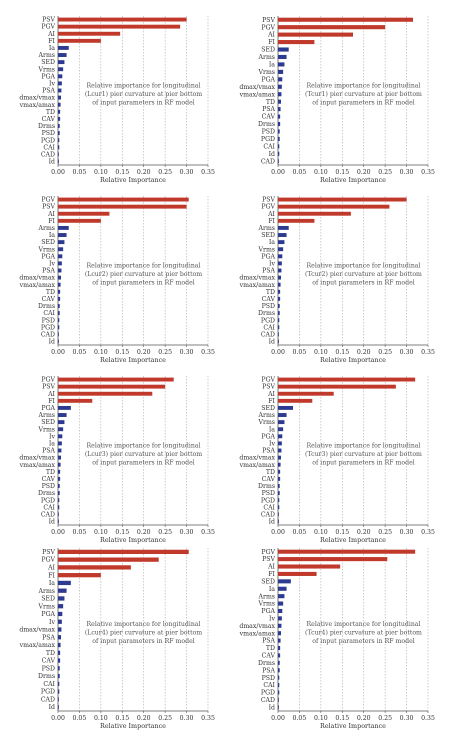 This screenshot has width=474, height=737. What do you see at coordinates (60, 270) in the screenshot?
I see `bar-psa` at bounding box center [60, 270].